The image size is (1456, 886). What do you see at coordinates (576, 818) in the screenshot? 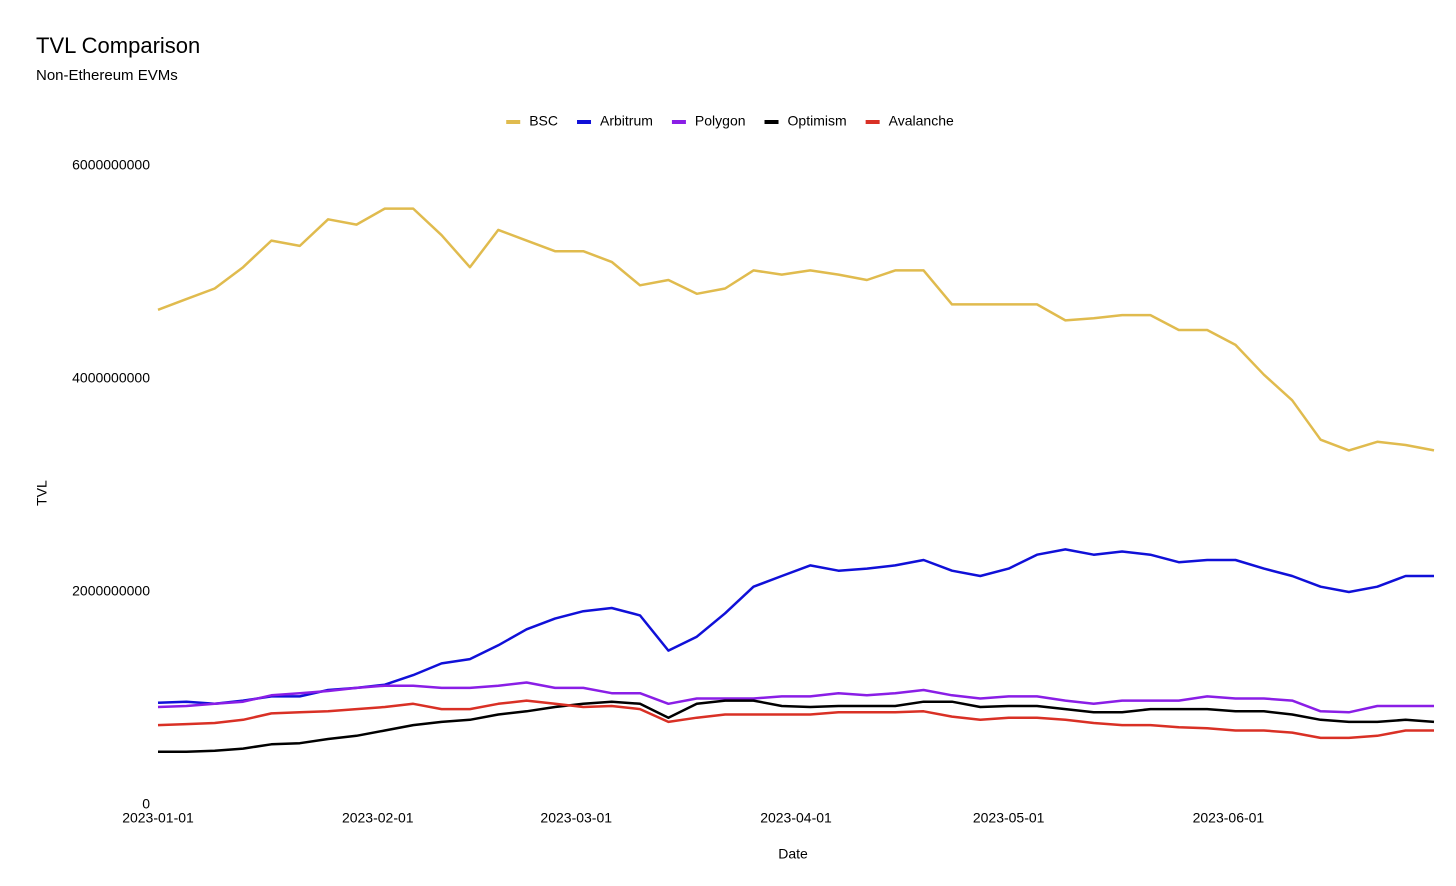
I see `x-tick-label: 2023-03-01` at bounding box center [576, 818].